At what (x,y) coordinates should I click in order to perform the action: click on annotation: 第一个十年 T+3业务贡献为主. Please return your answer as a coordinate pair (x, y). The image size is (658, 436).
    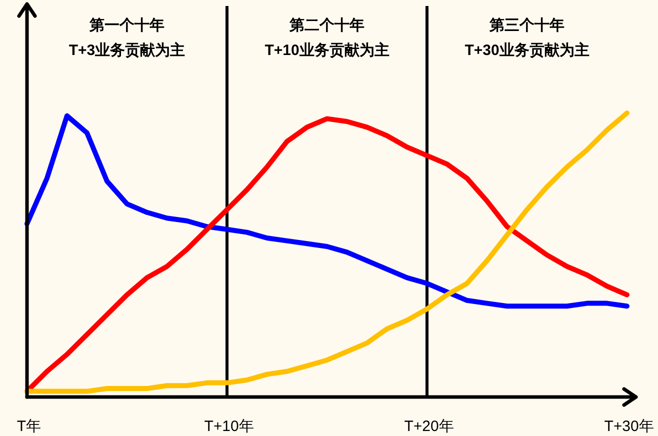
    Looking at the image, I should click on (127, 38).